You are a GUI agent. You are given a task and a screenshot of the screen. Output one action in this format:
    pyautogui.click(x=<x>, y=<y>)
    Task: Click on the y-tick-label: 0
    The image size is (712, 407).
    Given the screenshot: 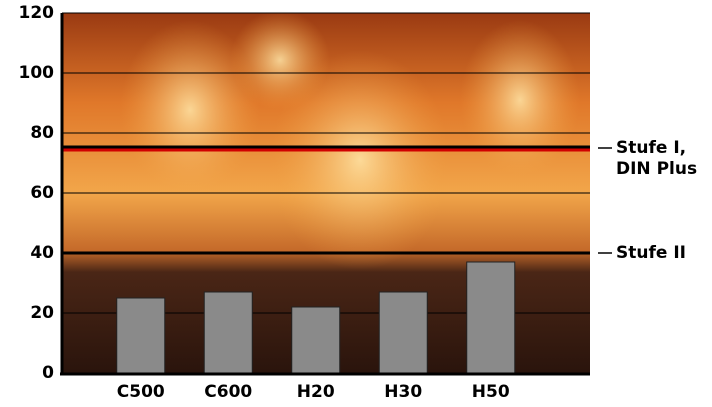 What is the action you would take?
    pyautogui.click(x=48, y=373)
    